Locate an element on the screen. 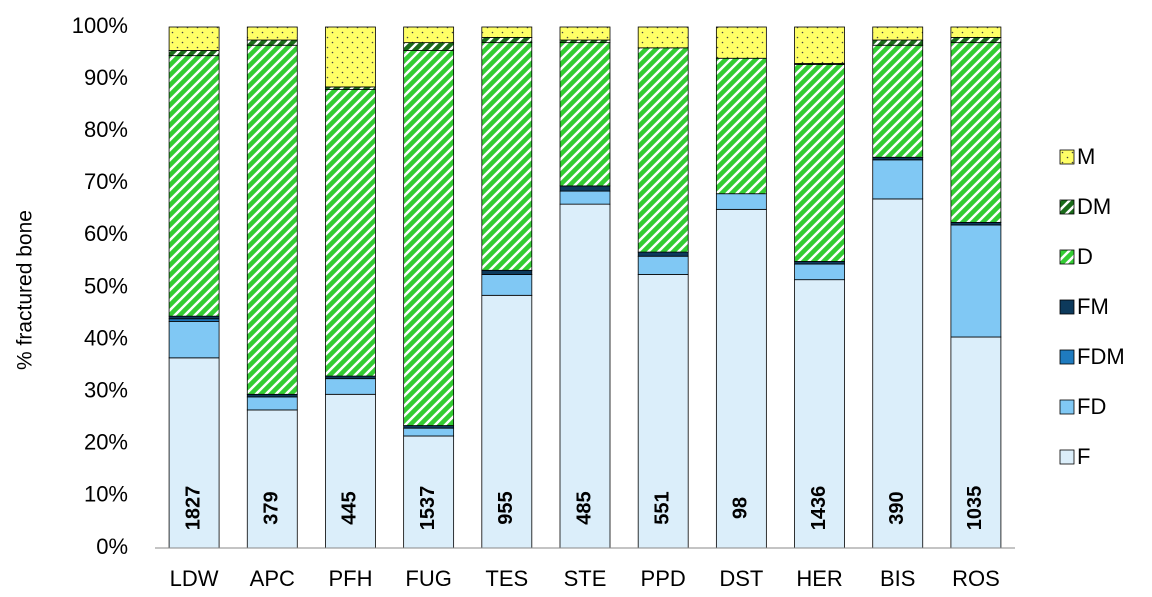  x-tick-label: APC is located at coordinates (272, 578).